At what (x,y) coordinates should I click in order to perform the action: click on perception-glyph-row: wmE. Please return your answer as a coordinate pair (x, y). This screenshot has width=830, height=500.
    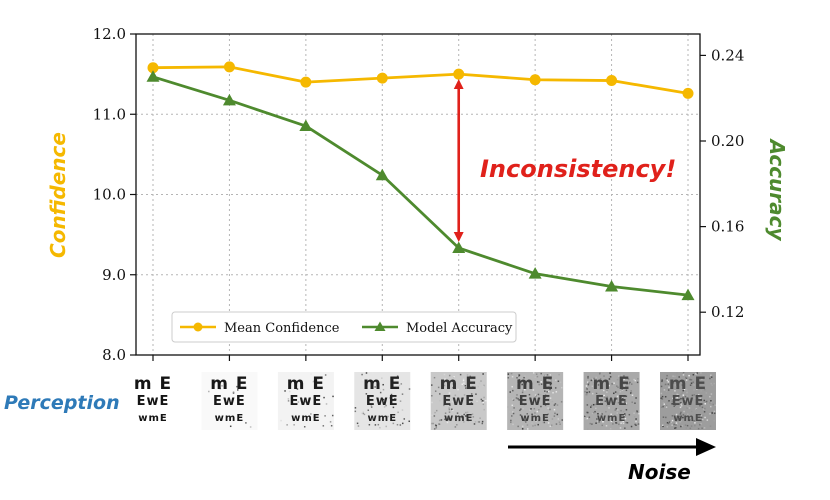
    Looking at the image, I should click on (153, 418).